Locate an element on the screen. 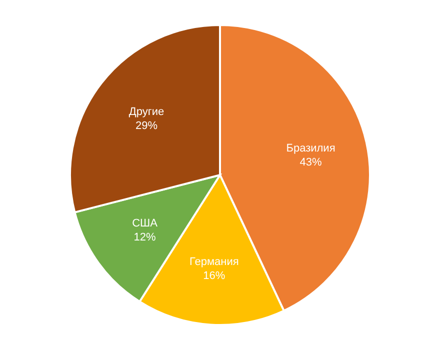 The height and width of the screenshot is (342, 422). slice-label: Германия is located at coordinates (214, 262).